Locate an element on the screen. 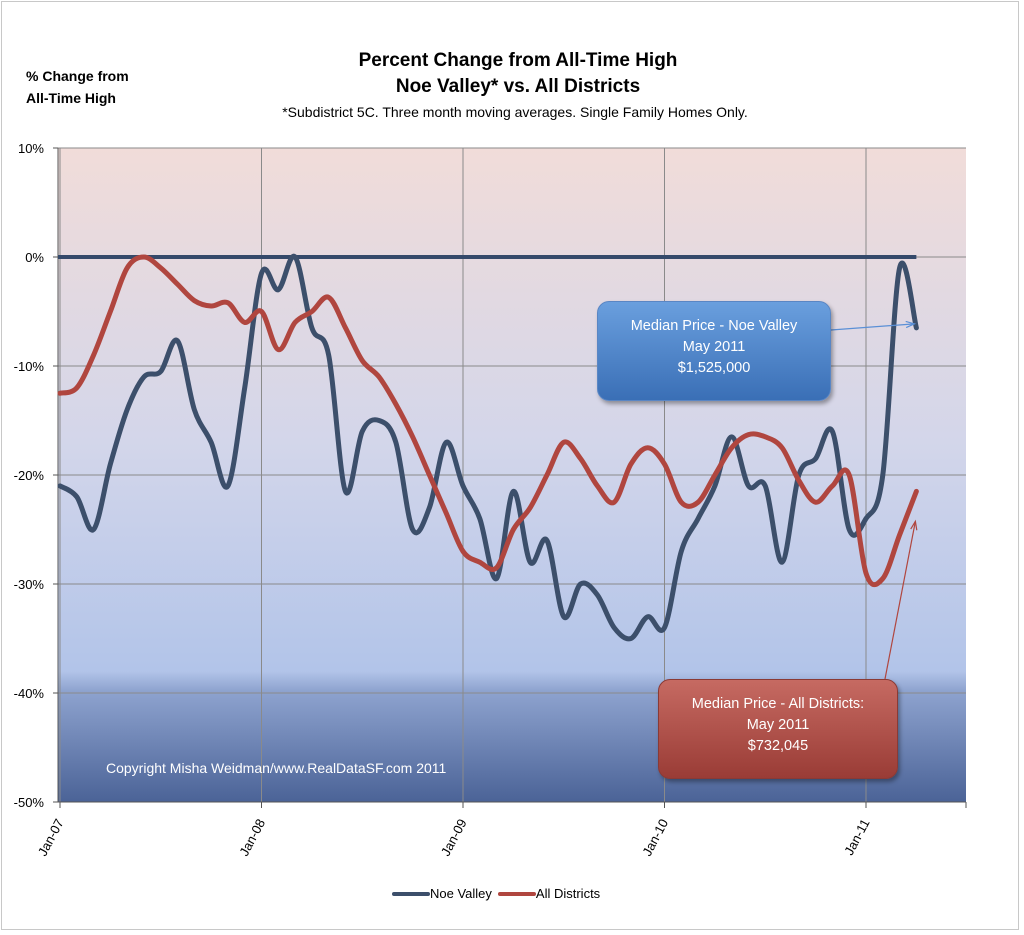 The width and height of the screenshot is (1024, 935). y-tick-label: 10% is located at coordinates (31, 148).